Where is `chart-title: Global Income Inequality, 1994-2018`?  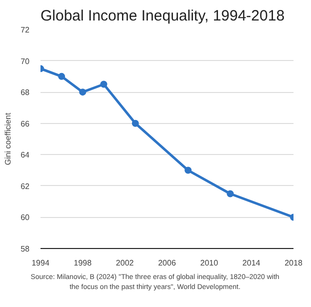 chart-title: Global Income Inequality, 1994-2018 is located at coordinates (162, 16).